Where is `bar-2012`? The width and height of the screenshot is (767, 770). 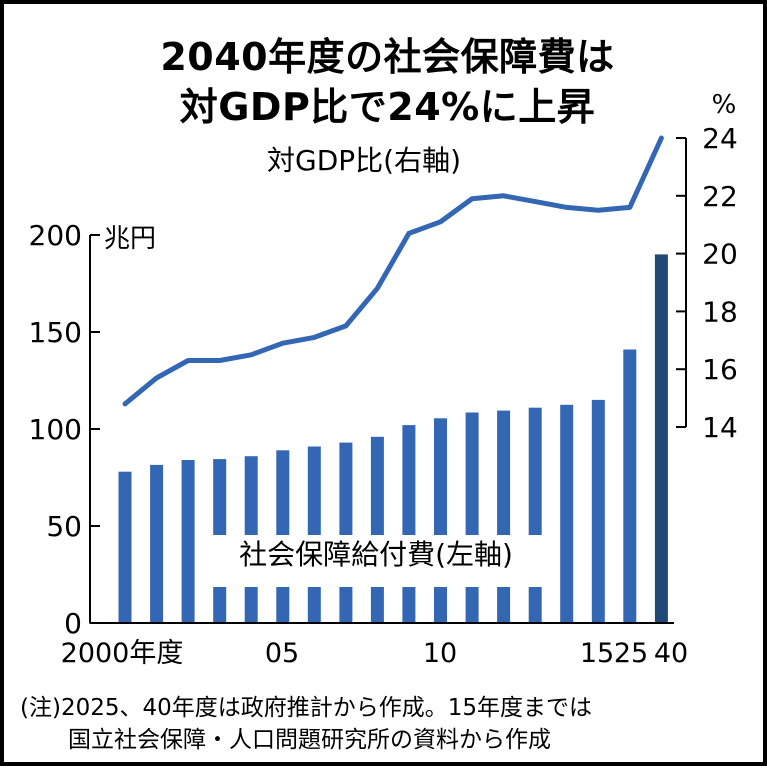
bar-2012 is located at coordinates (503, 517).